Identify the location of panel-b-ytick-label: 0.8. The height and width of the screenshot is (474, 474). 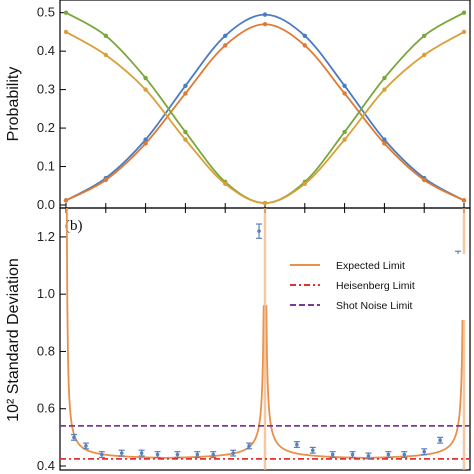
(46, 350).